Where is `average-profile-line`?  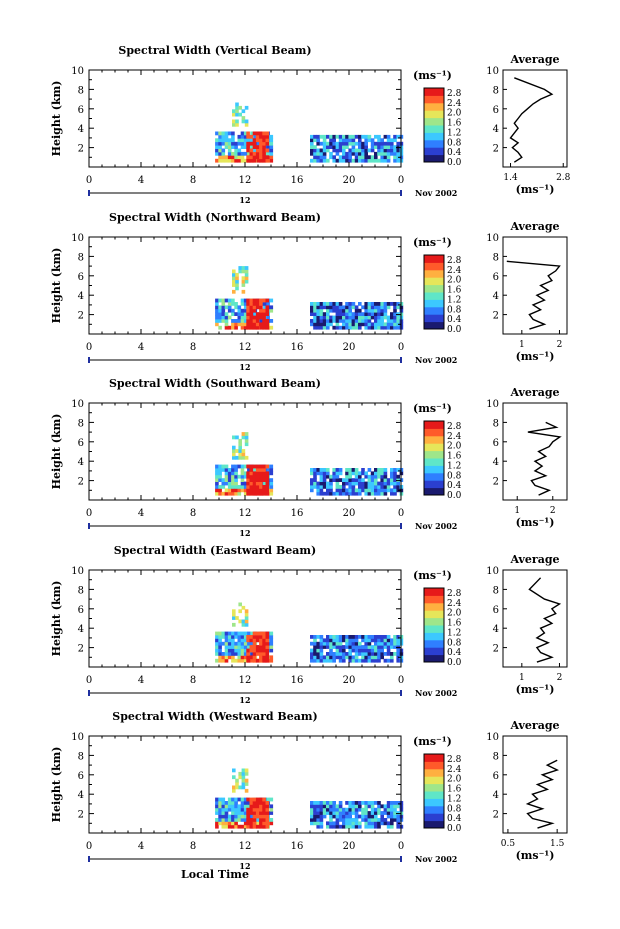 average-profile-line is located at coordinates (544, 458).